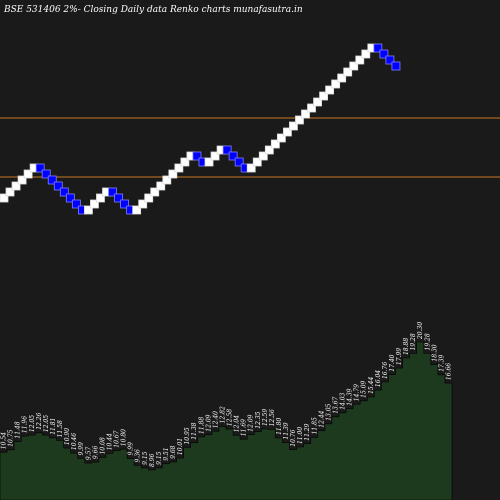 This screenshot has width=500, height=500. I want to click on brick-value-label: 11.81, so click(53, 426).